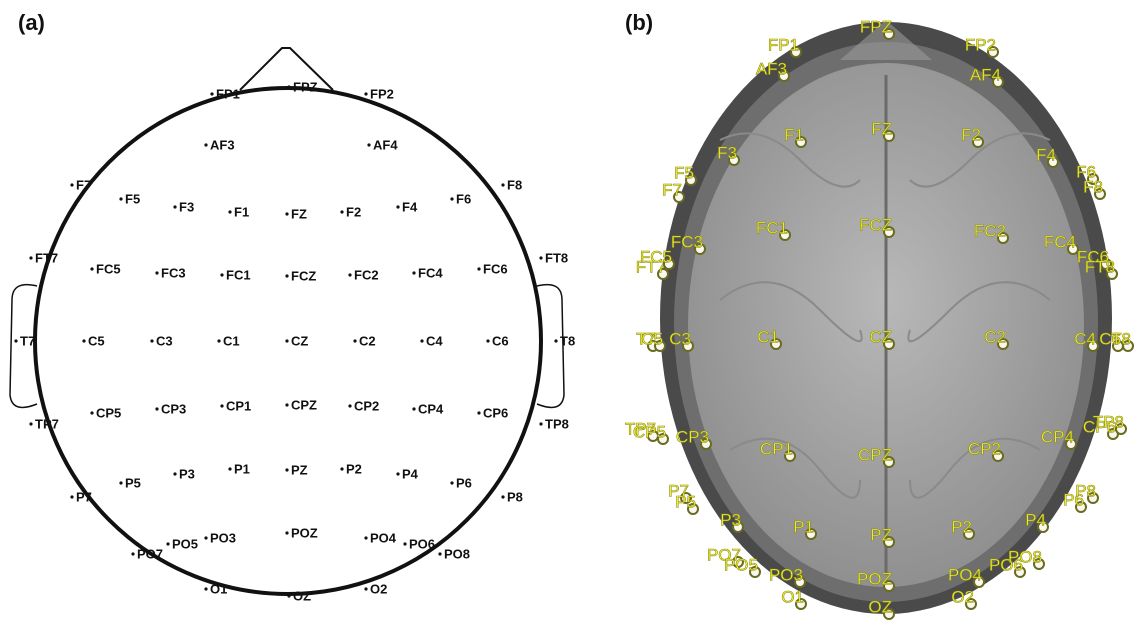  What do you see at coordinates (108, 412) in the screenshot?
I see `electrode-label: CP5` at bounding box center [108, 412].